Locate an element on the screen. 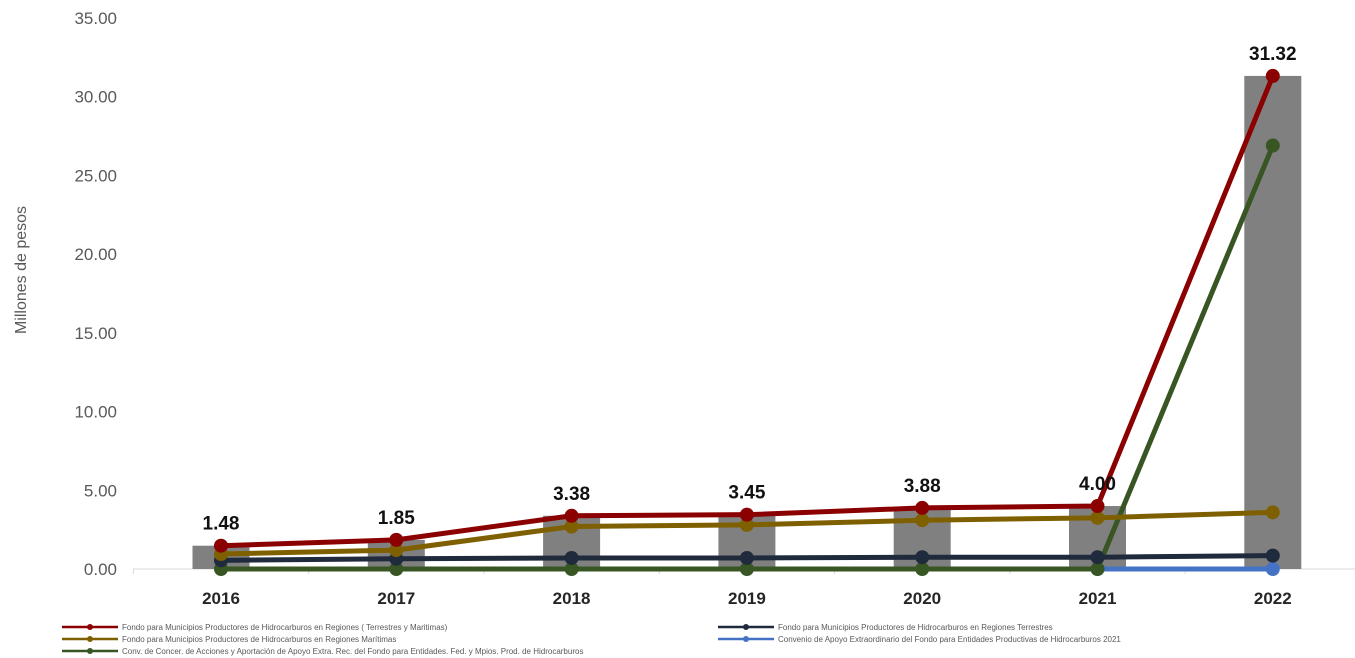  y-axis-ticks: 0.00 5.00 10.00 15.00 20.00 25.00 30.00 35.00 is located at coordinates (95, 294).